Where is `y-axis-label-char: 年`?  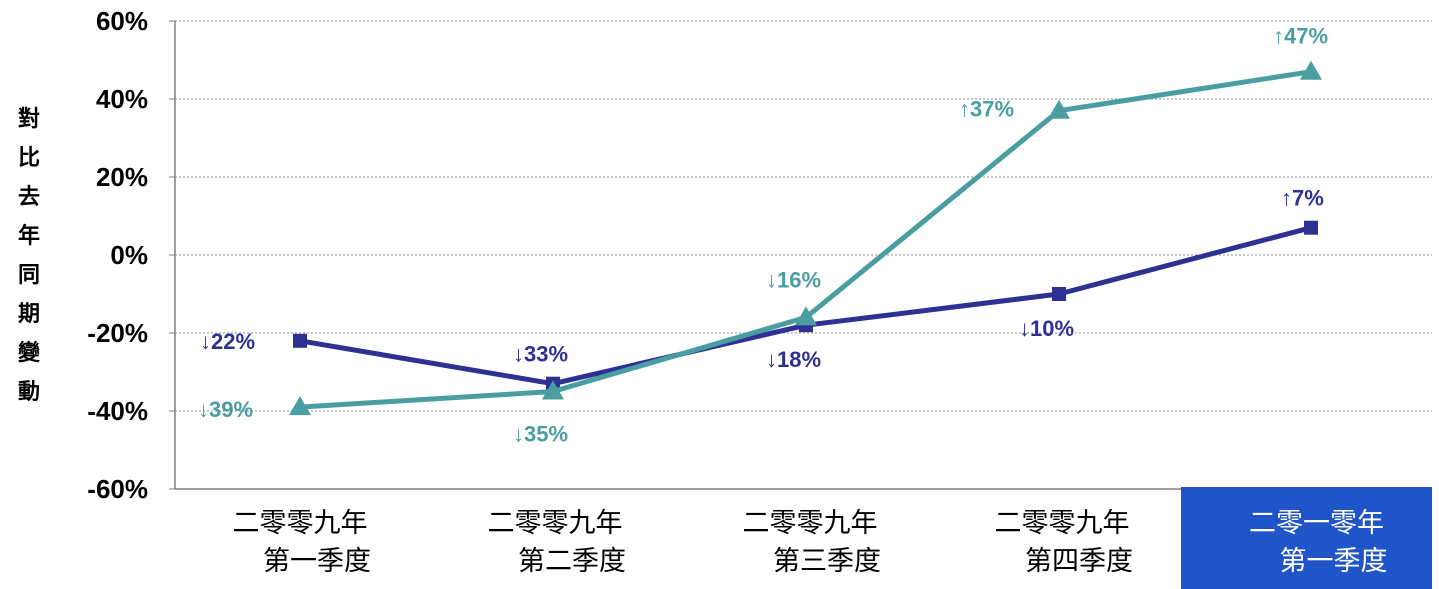
y-axis-label-char: 年 is located at coordinates (28, 236).